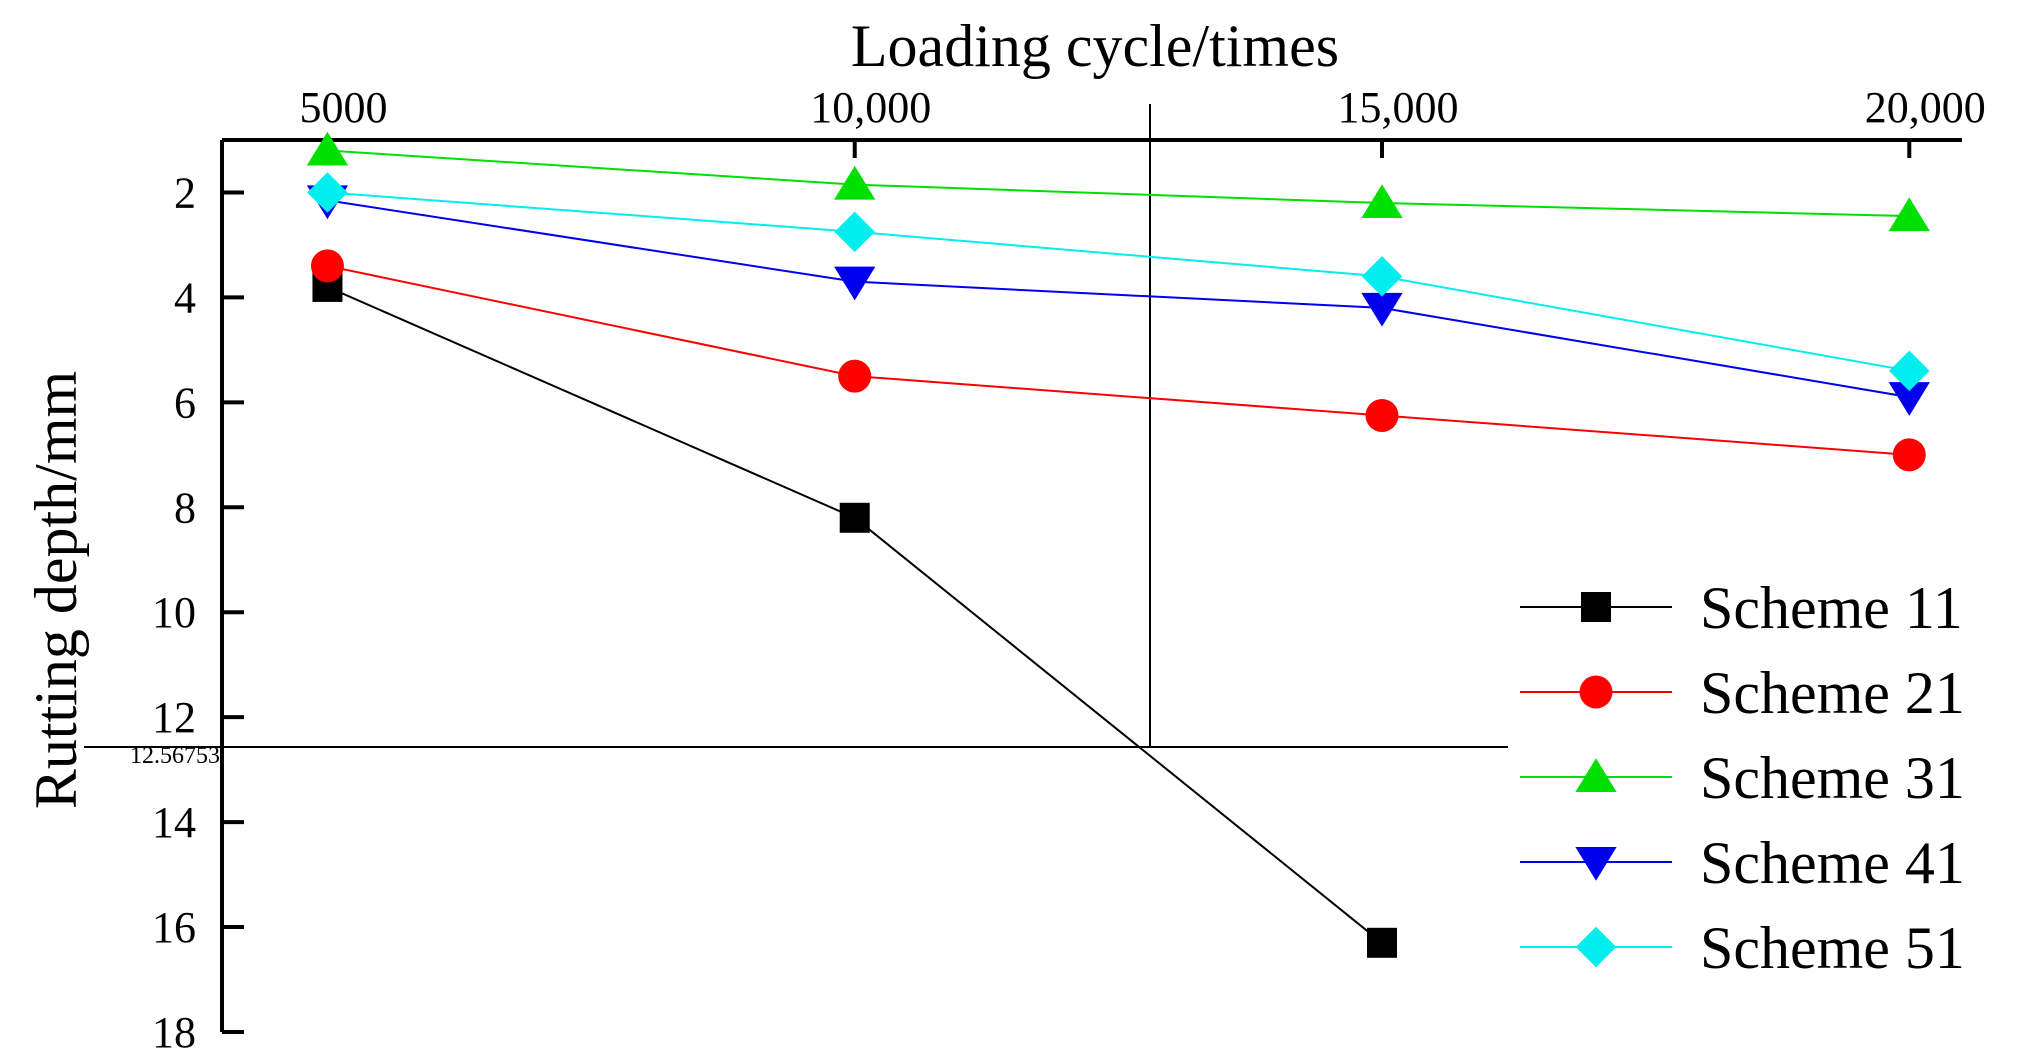  I want to click on y-tick-label: 8, so click(185, 507).